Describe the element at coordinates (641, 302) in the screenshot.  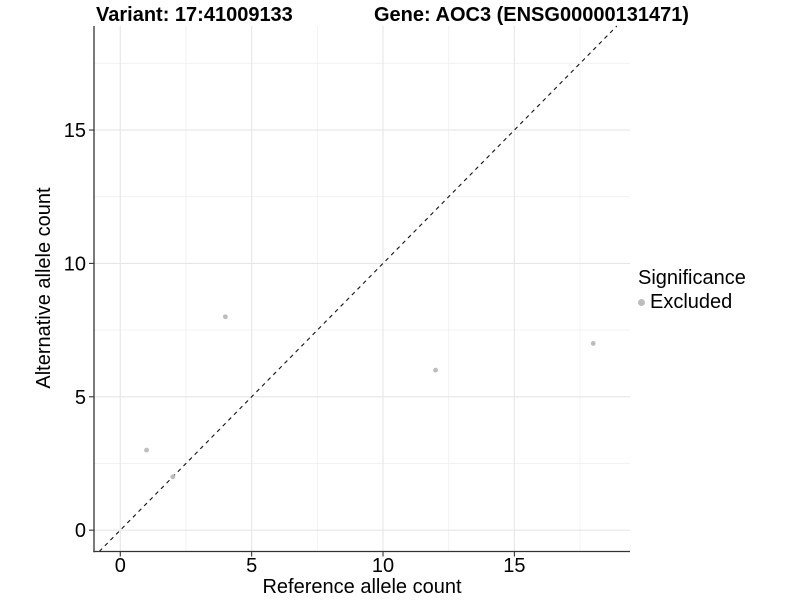
I see `legend-point-icon` at that location.